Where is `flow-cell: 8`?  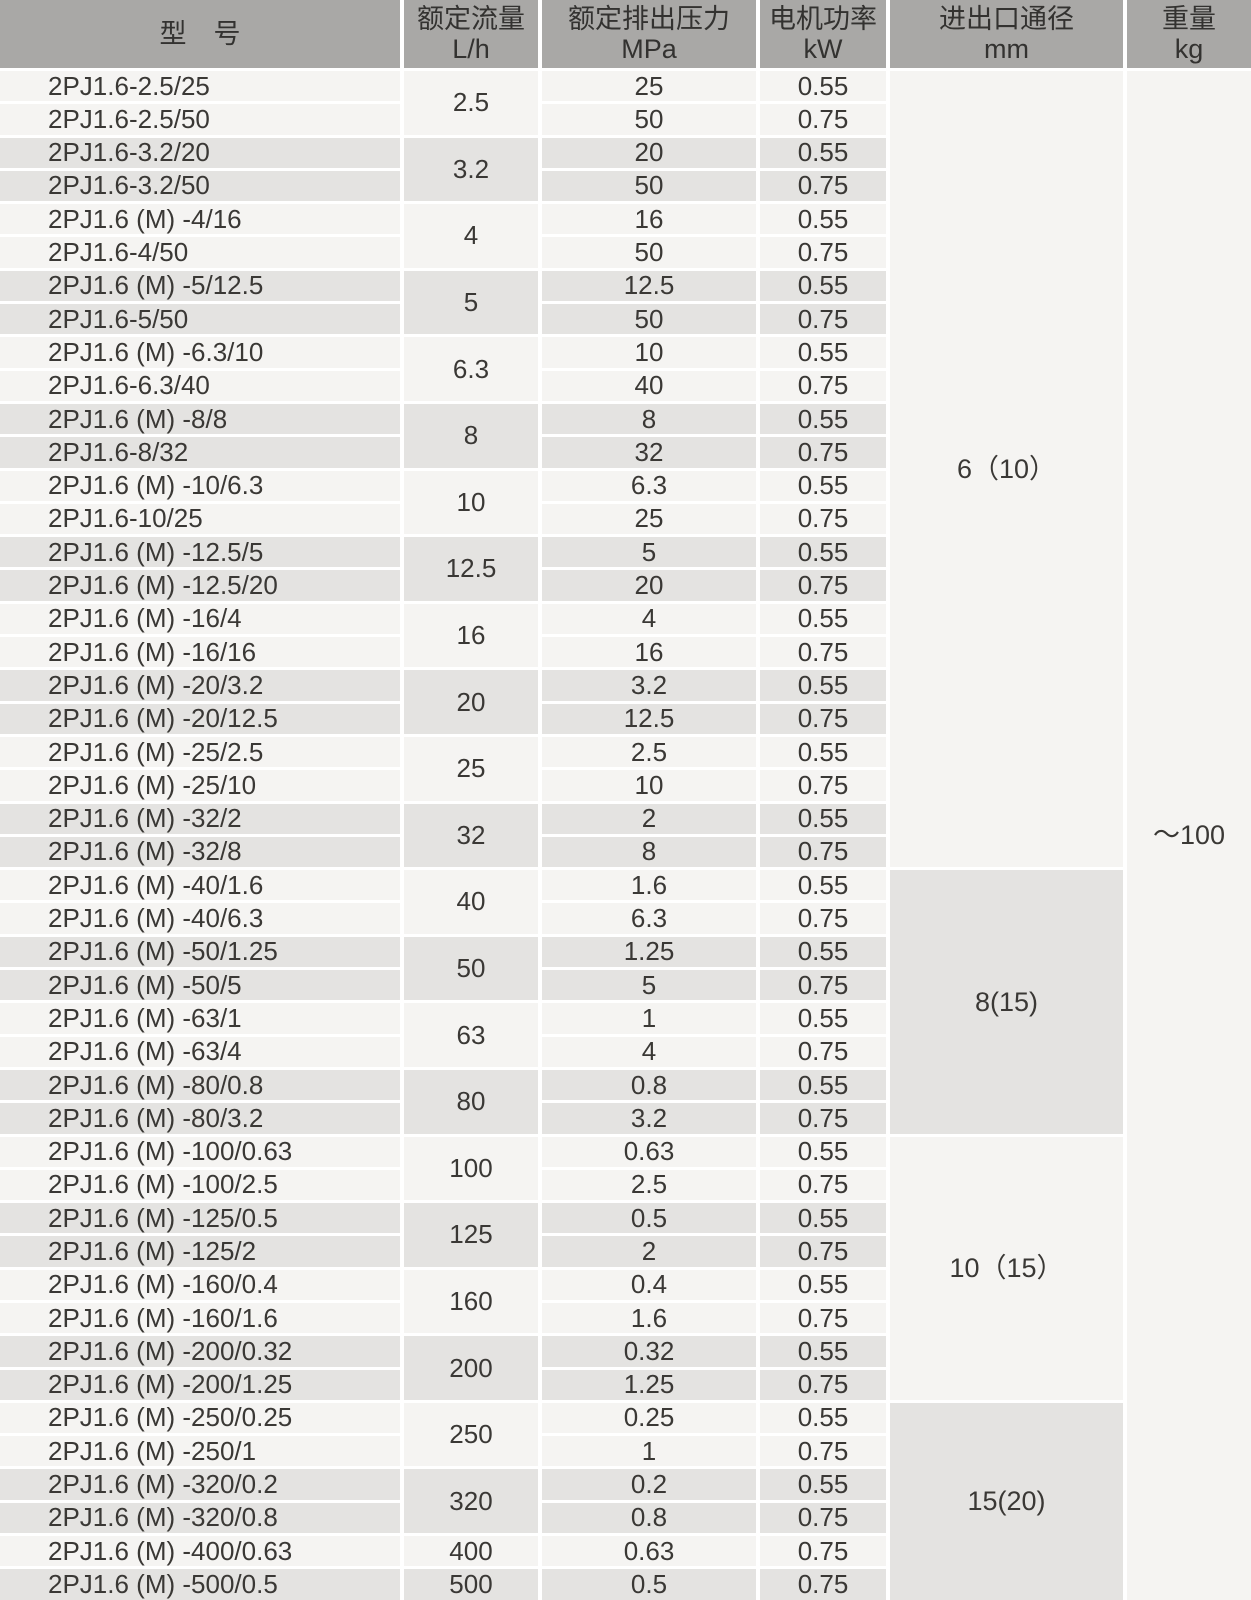 flow-cell: 8 is located at coordinates (471, 435).